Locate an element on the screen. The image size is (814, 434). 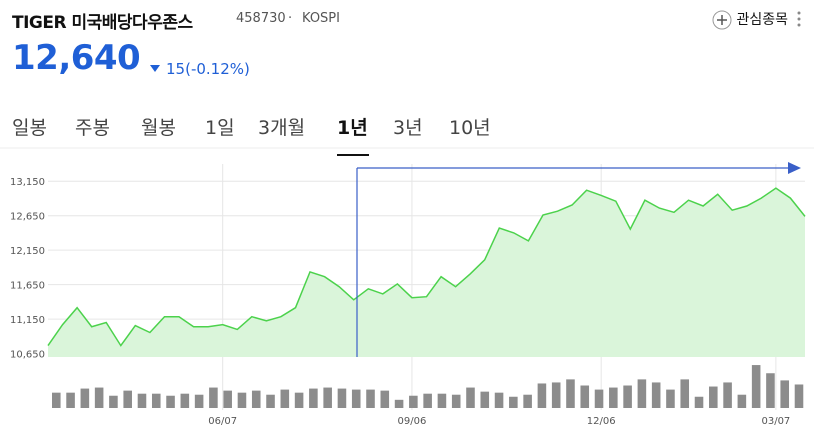
price: 12,640 is located at coordinates (76, 58).